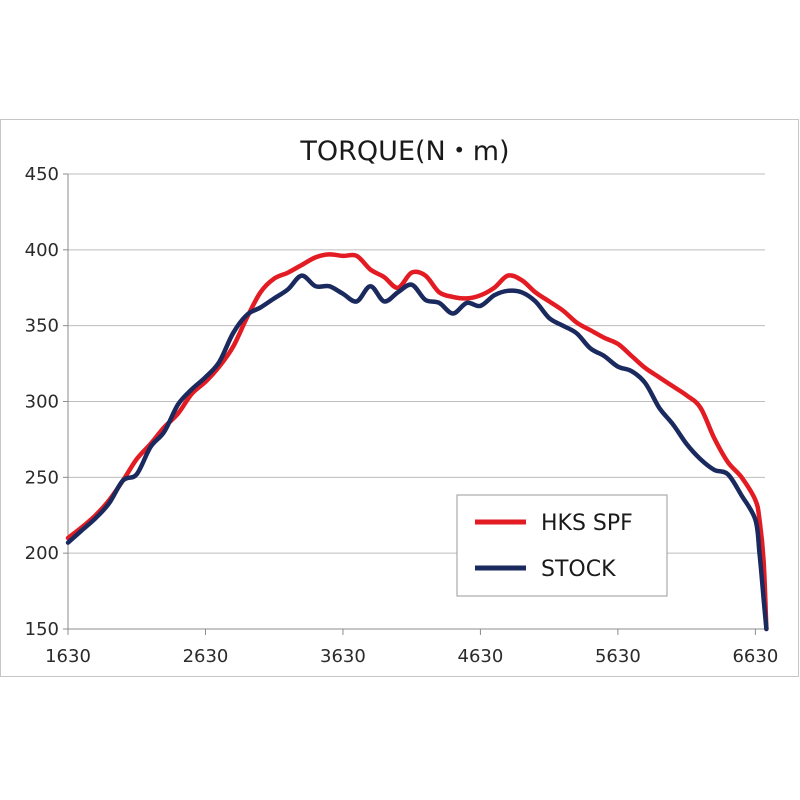 The image size is (800, 800). What do you see at coordinates (42, 174) in the screenshot?
I see `y-tick-label-450: 450` at bounding box center [42, 174].